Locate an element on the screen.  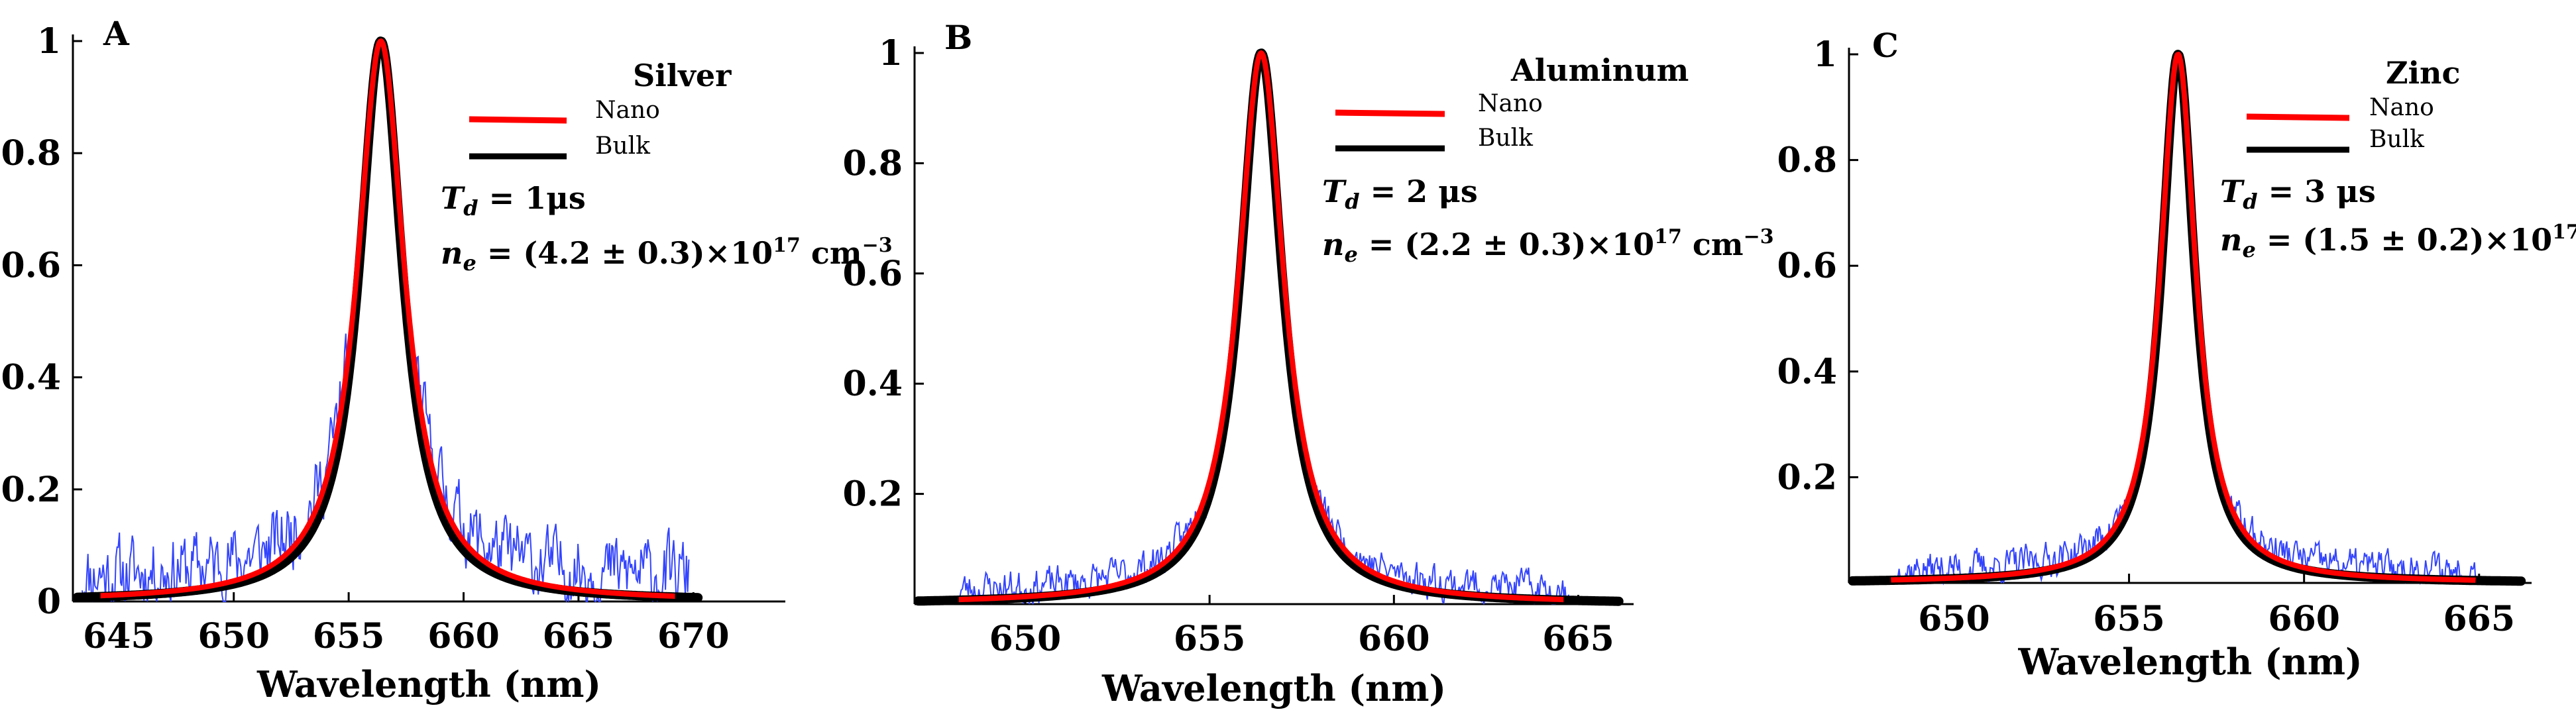
annotation-delay-time: Td = 2 μs is located at coordinates (1400, 194).